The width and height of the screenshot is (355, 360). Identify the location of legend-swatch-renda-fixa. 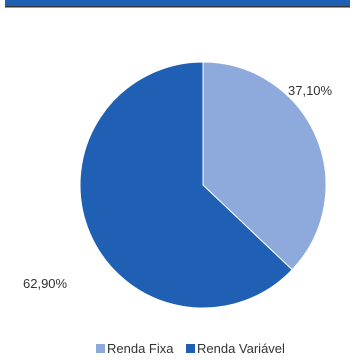
(100, 348).